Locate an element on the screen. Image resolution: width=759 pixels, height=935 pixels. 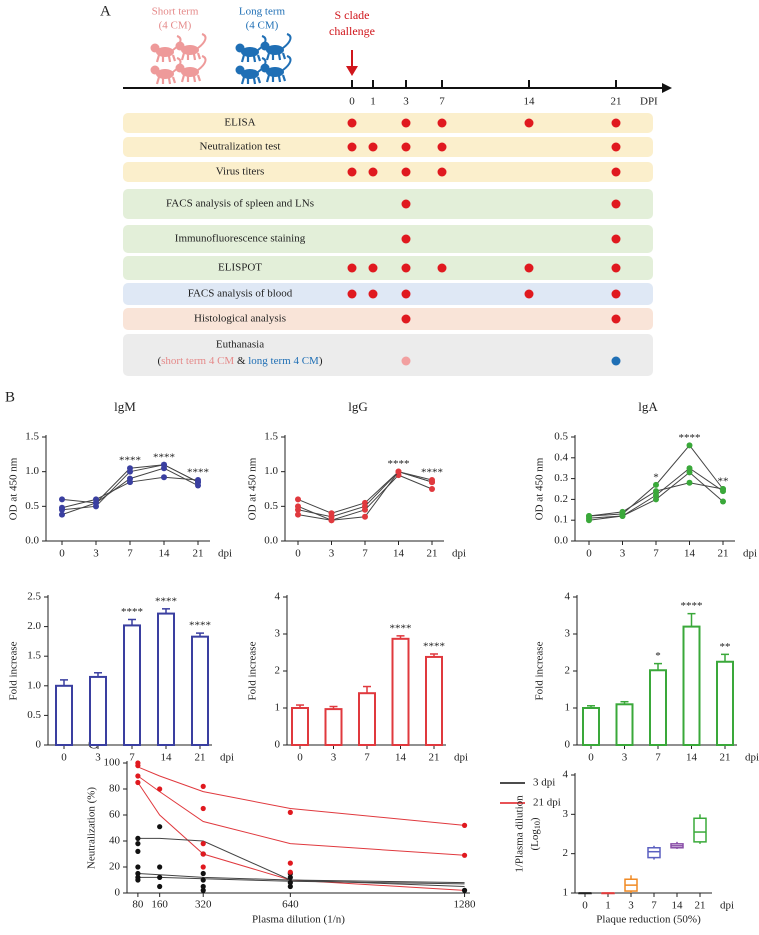
timeline-tick-label: 1 is located at coordinates (373, 102).